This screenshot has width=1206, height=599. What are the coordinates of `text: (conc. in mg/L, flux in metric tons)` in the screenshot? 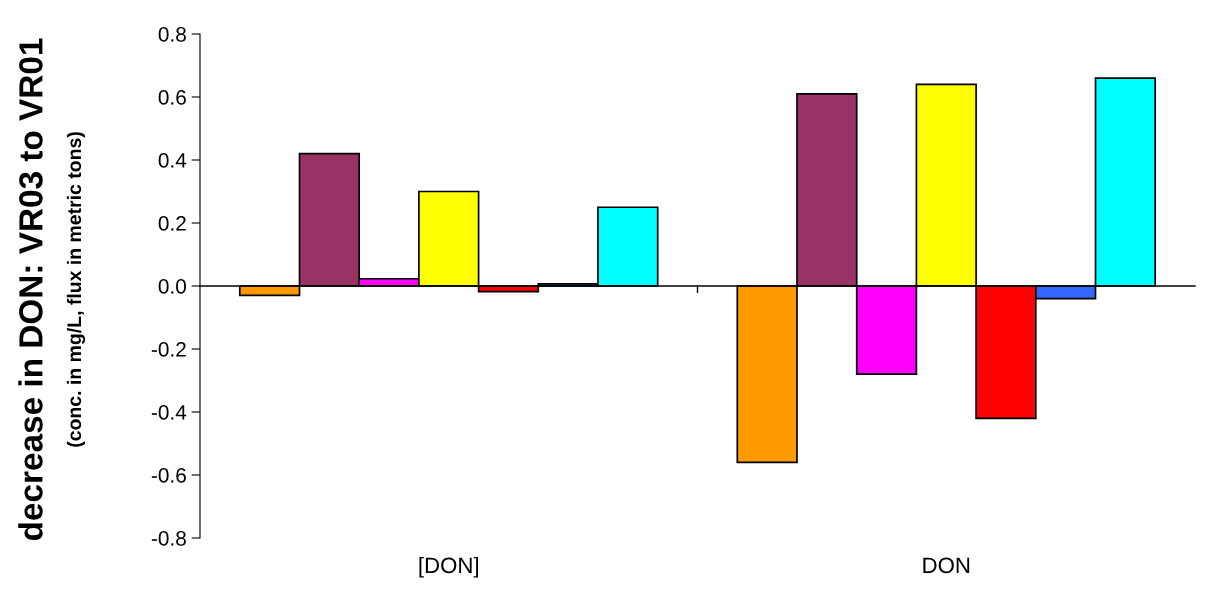 It's located at (76, 289).